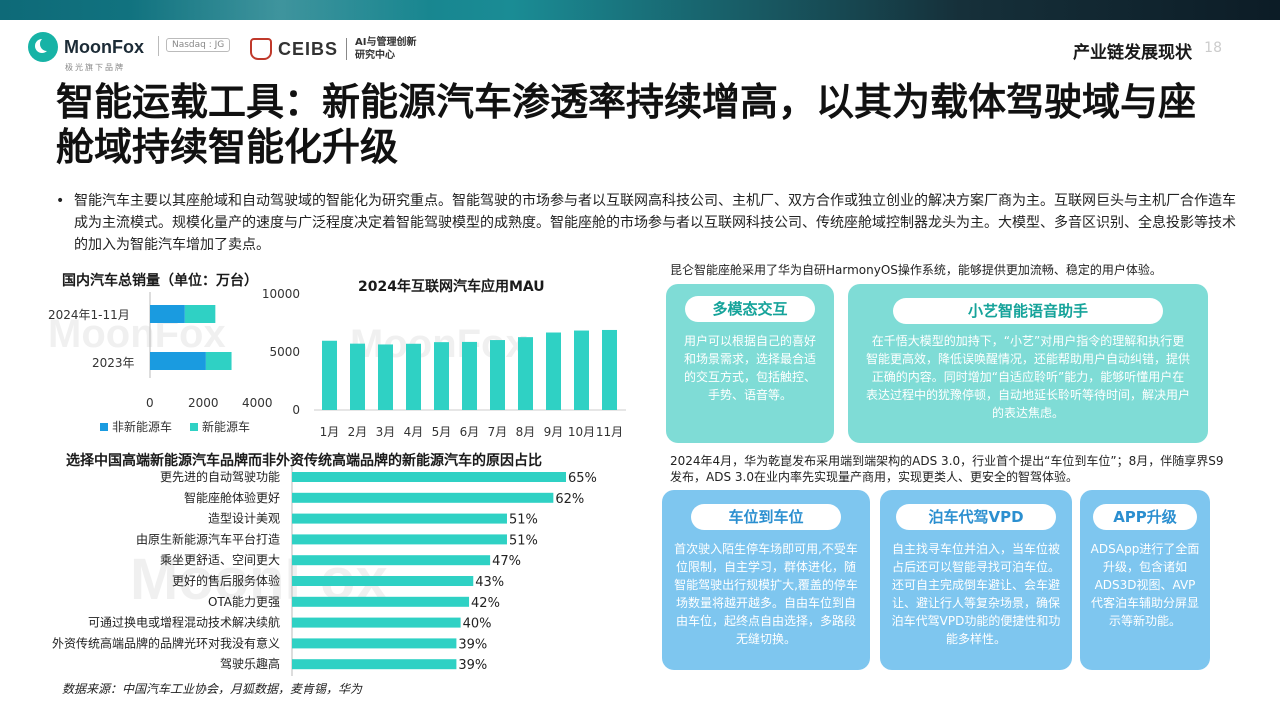  Describe the element at coordinates (150, 403) in the screenshot. I see `sales-xtick: 0` at that location.